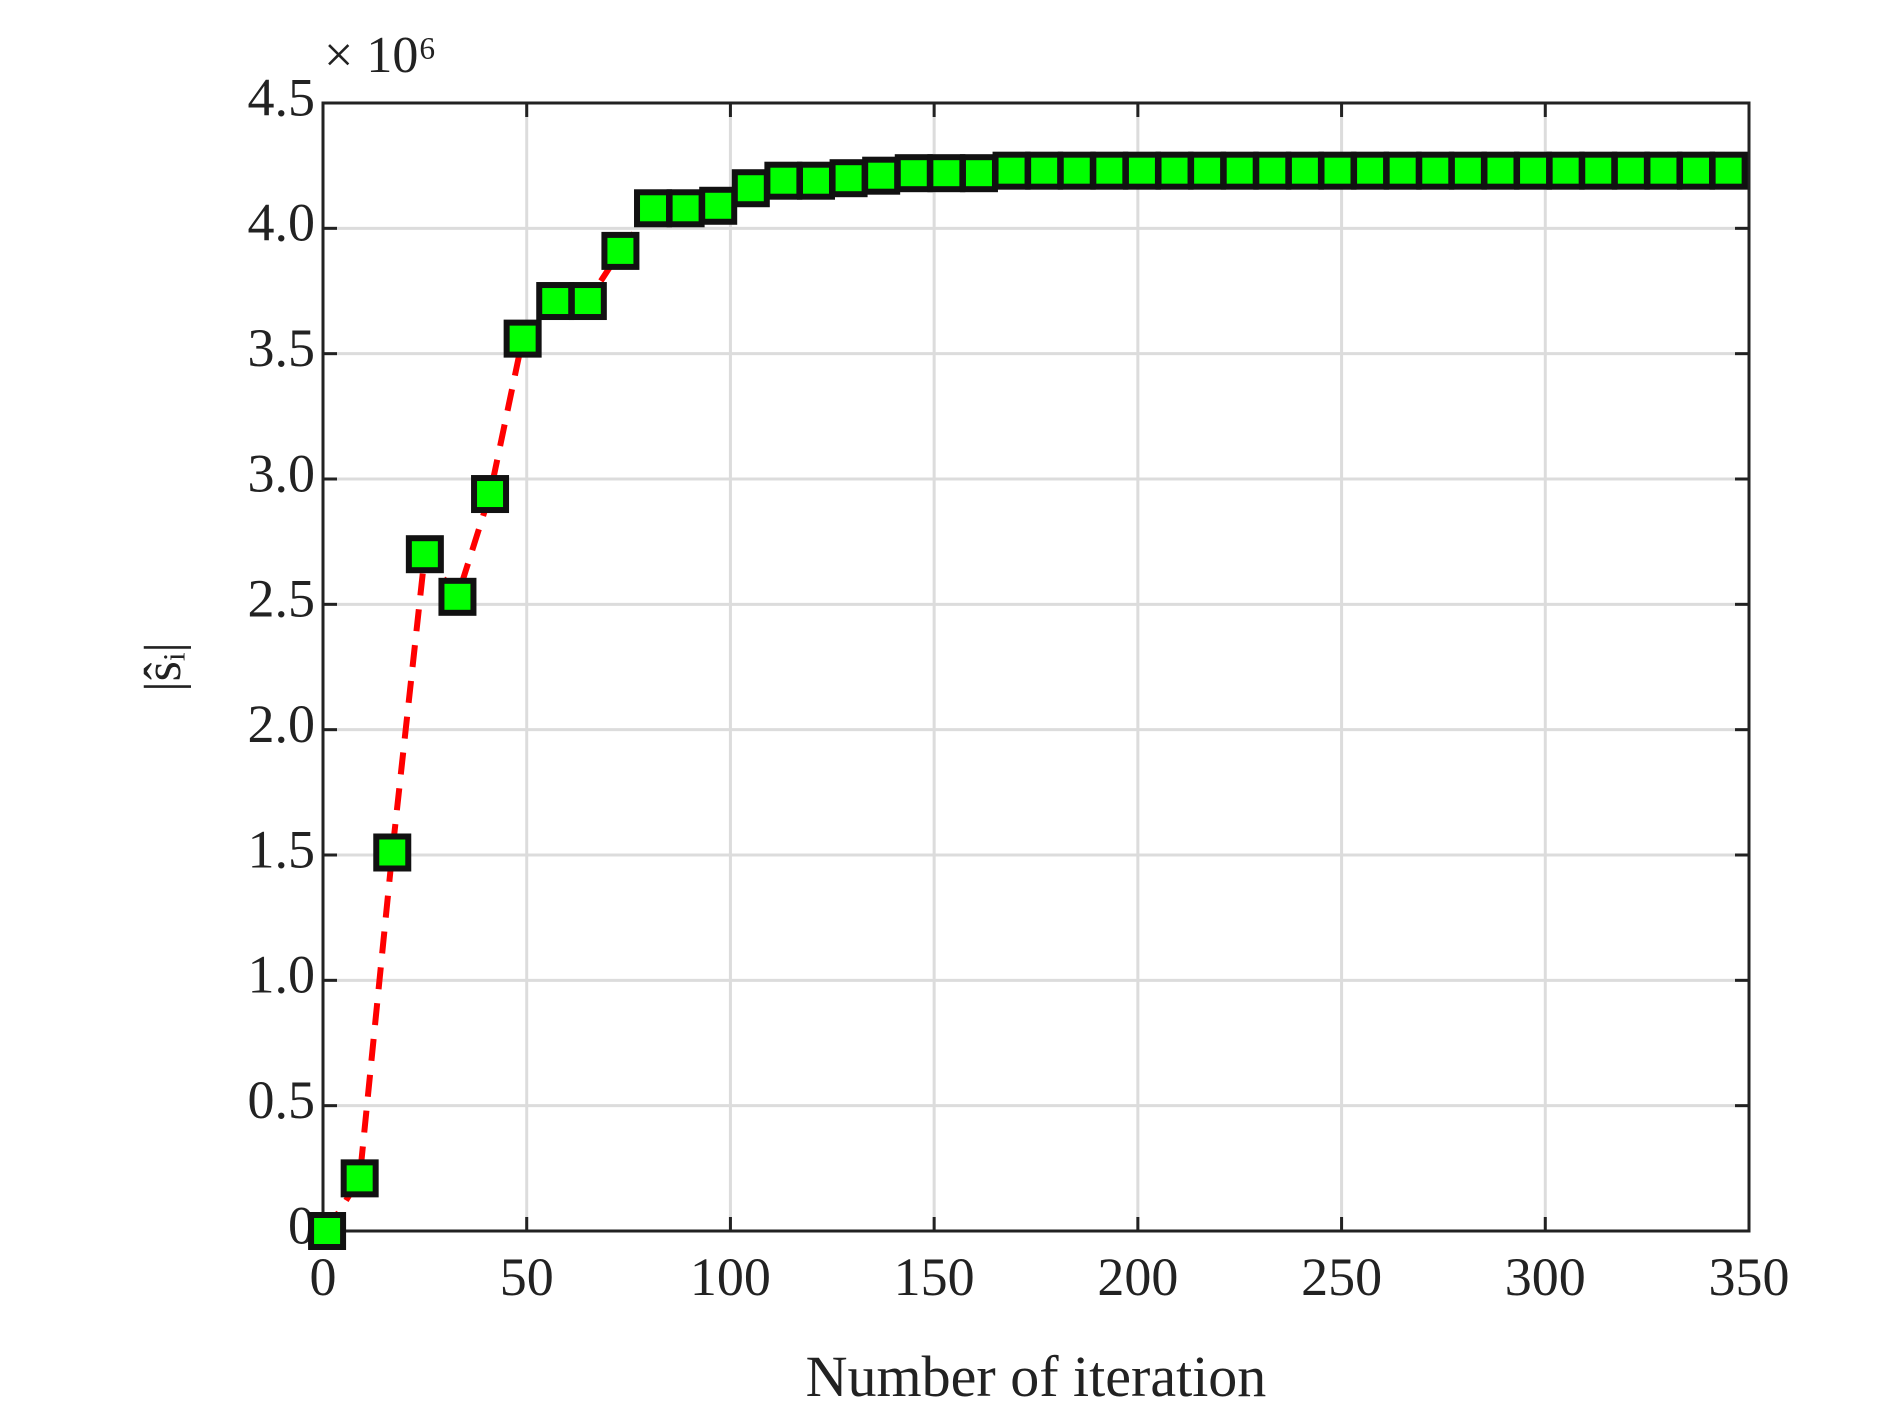 Image resolution: width=1890 pixels, height=1407 pixels. What do you see at coordinates (730, 1277) in the screenshot?
I see `x-tick-label: 100` at bounding box center [730, 1277].